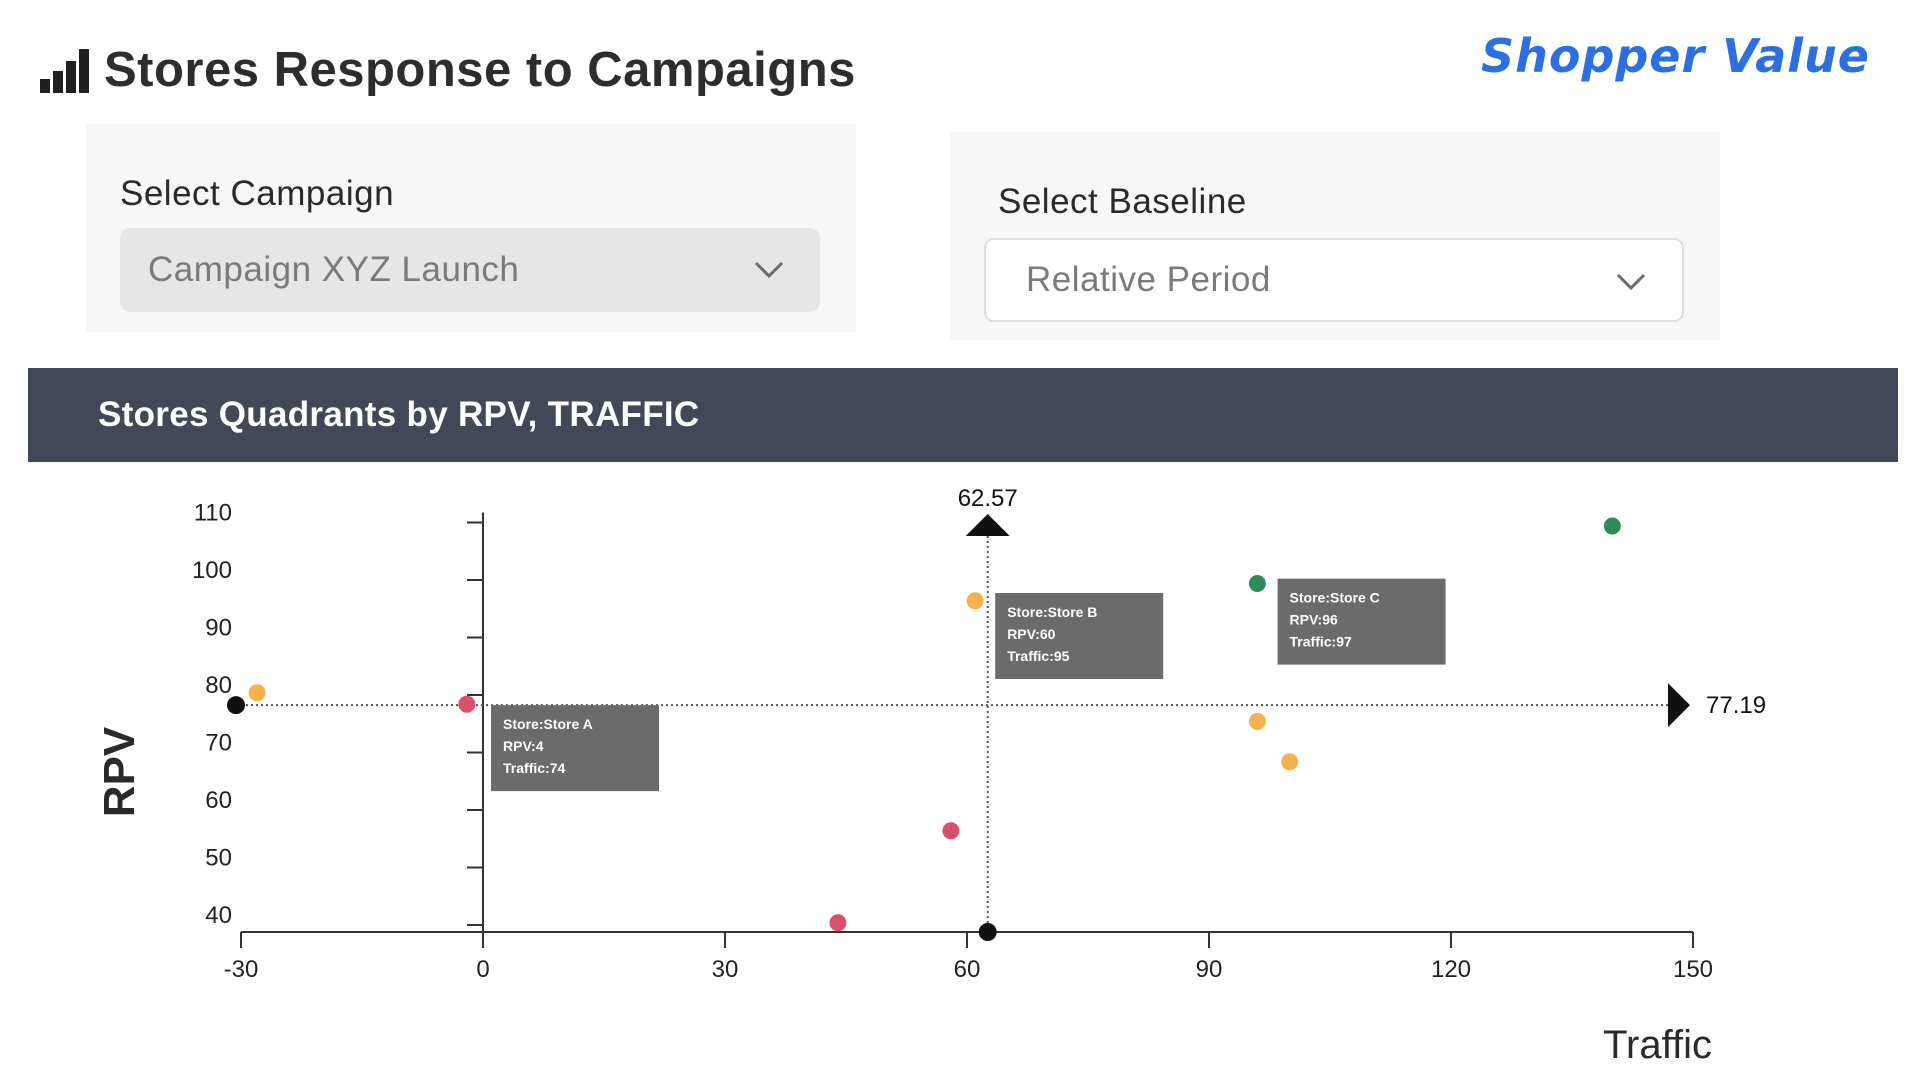 The image size is (1920, 1080). Describe the element at coordinates (218, 743) in the screenshot. I see `y-tick-label: 70` at that location.